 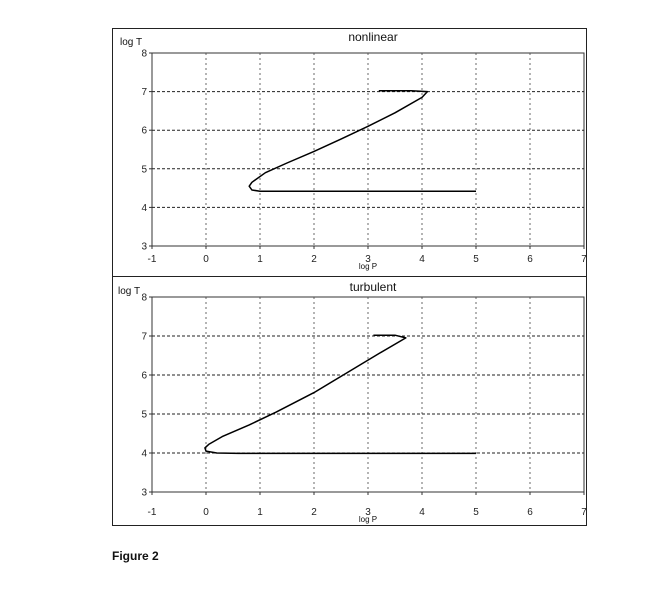 I want to click on figure-caption: Figure 2, so click(x=135, y=556).